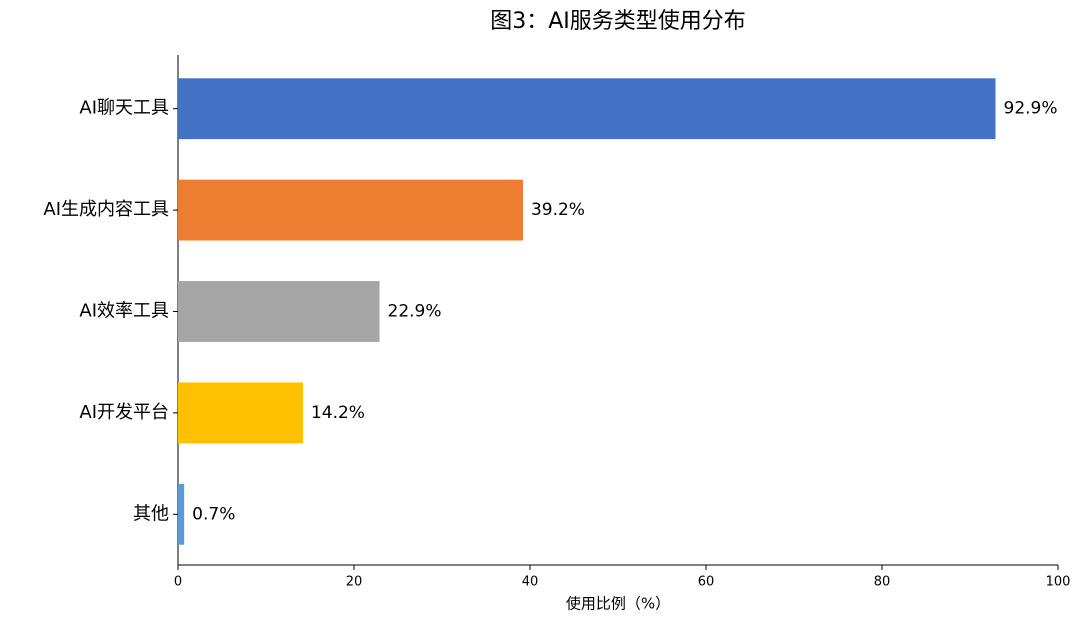  What do you see at coordinates (882, 582) in the screenshot?
I see `x-tick-label: 80` at bounding box center [882, 582].